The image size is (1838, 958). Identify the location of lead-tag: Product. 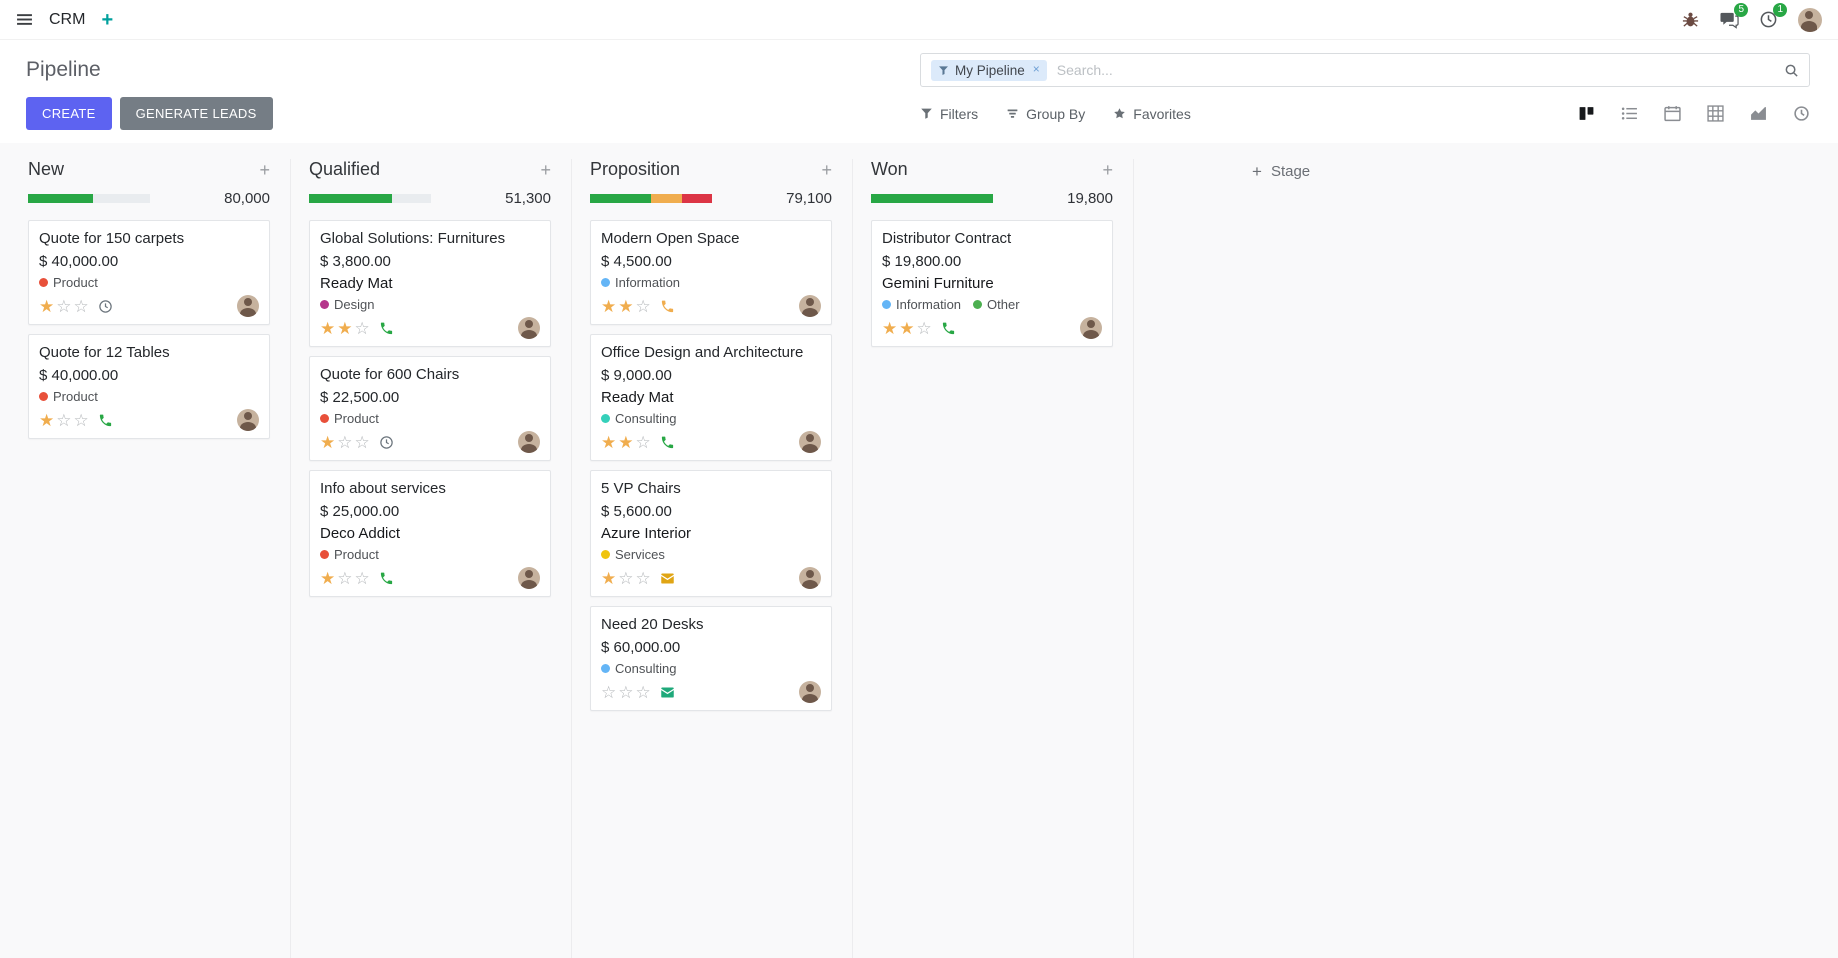
(68, 396).